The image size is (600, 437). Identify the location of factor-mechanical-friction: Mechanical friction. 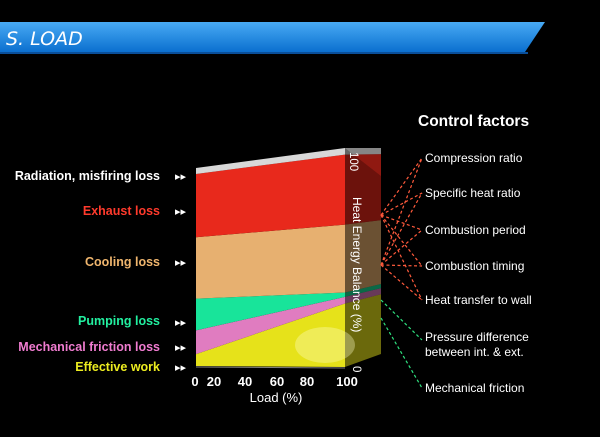
(474, 388).